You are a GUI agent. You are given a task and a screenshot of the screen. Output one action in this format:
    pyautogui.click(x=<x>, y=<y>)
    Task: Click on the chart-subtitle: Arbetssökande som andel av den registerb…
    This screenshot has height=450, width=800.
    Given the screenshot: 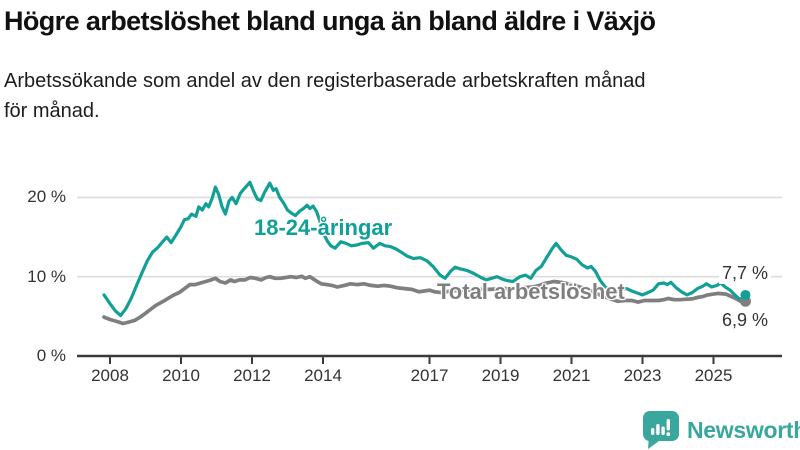 What is the action you would take?
    pyautogui.click(x=325, y=96)
    